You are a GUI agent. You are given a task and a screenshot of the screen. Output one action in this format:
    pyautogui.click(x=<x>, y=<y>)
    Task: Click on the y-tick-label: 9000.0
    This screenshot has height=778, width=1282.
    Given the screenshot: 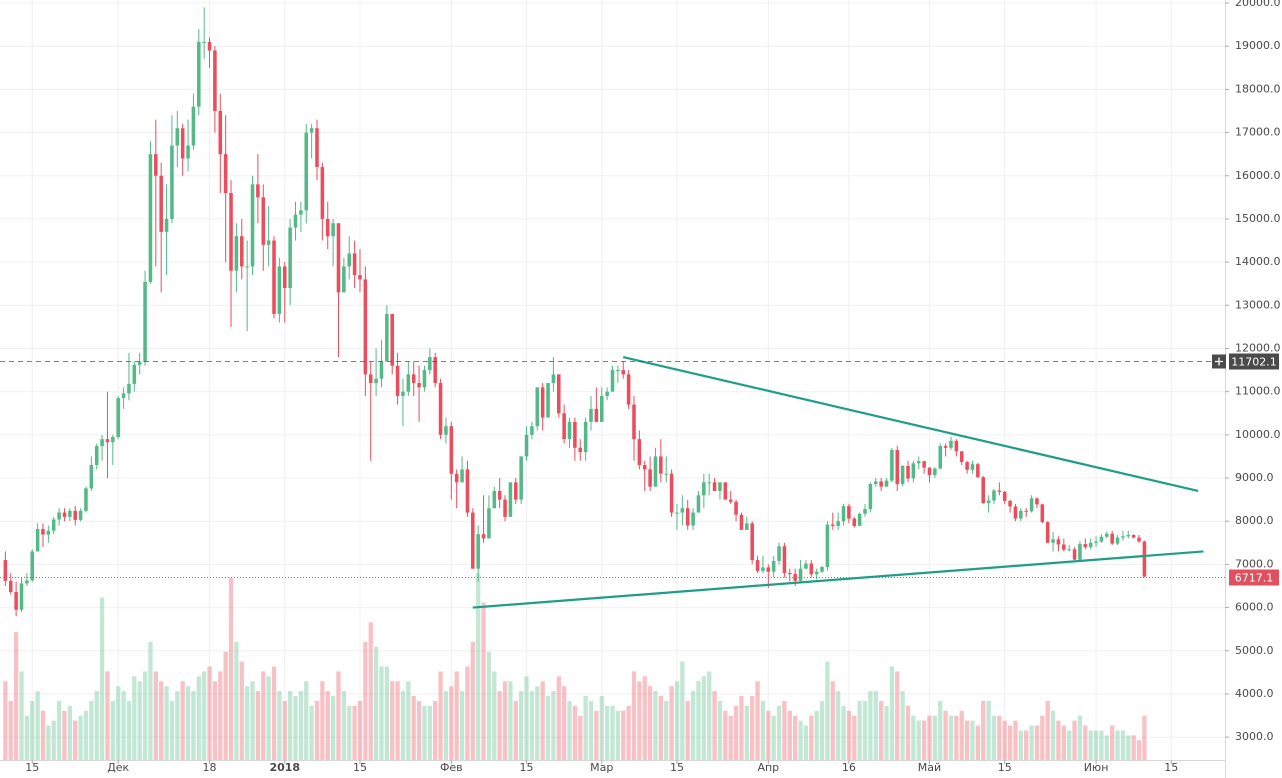 What is the action you would take?
    pyautogui.click(x=1254, y=477)
    